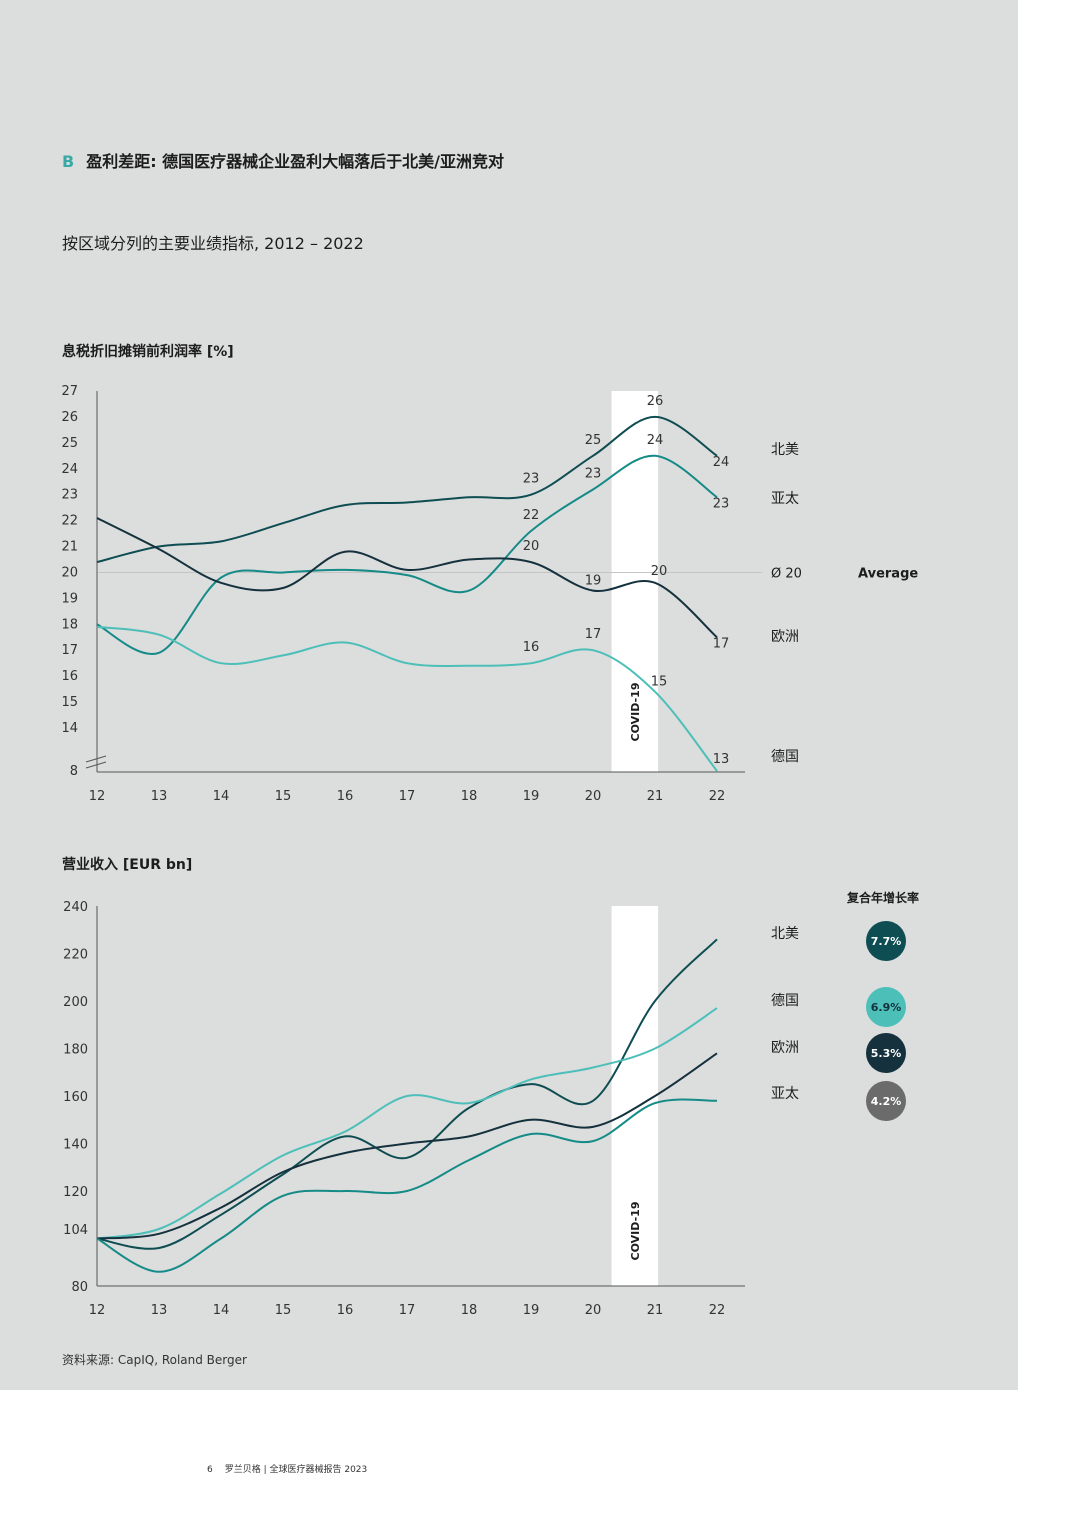 This screenshot has height=1527, width=1080. What do you see at coordinates (75, 907) in the screenshot?
I see `y-tick-label: 240` at bounding box center [75, 907].